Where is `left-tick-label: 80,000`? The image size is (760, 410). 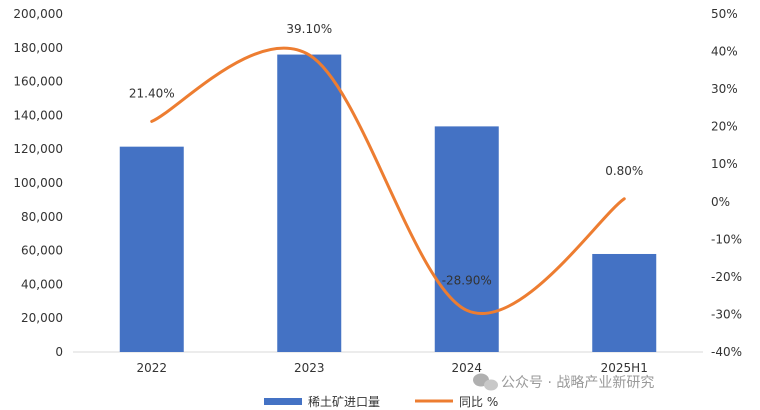
left-tick-label: 80,000 is located at coordinates (42, 217).